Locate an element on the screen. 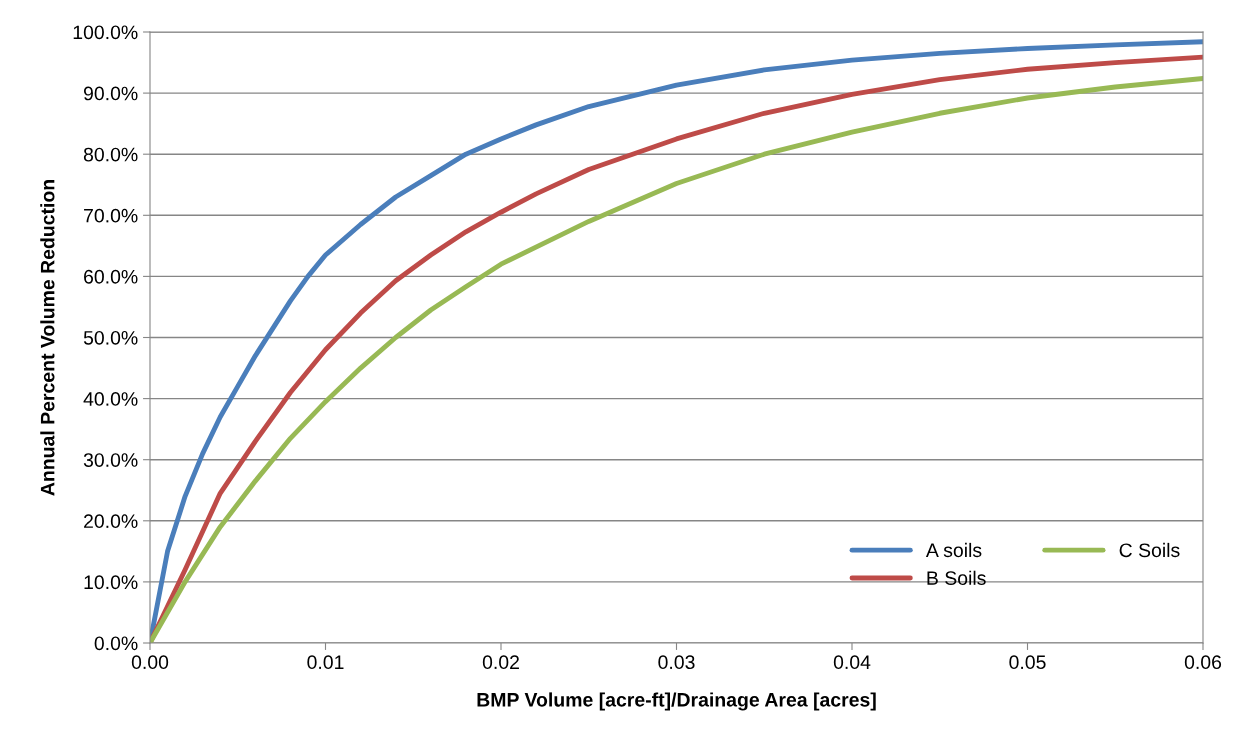 The image size is (1257, 738). x-tick-label: 0.05 is located at coordinates (1027, 662).